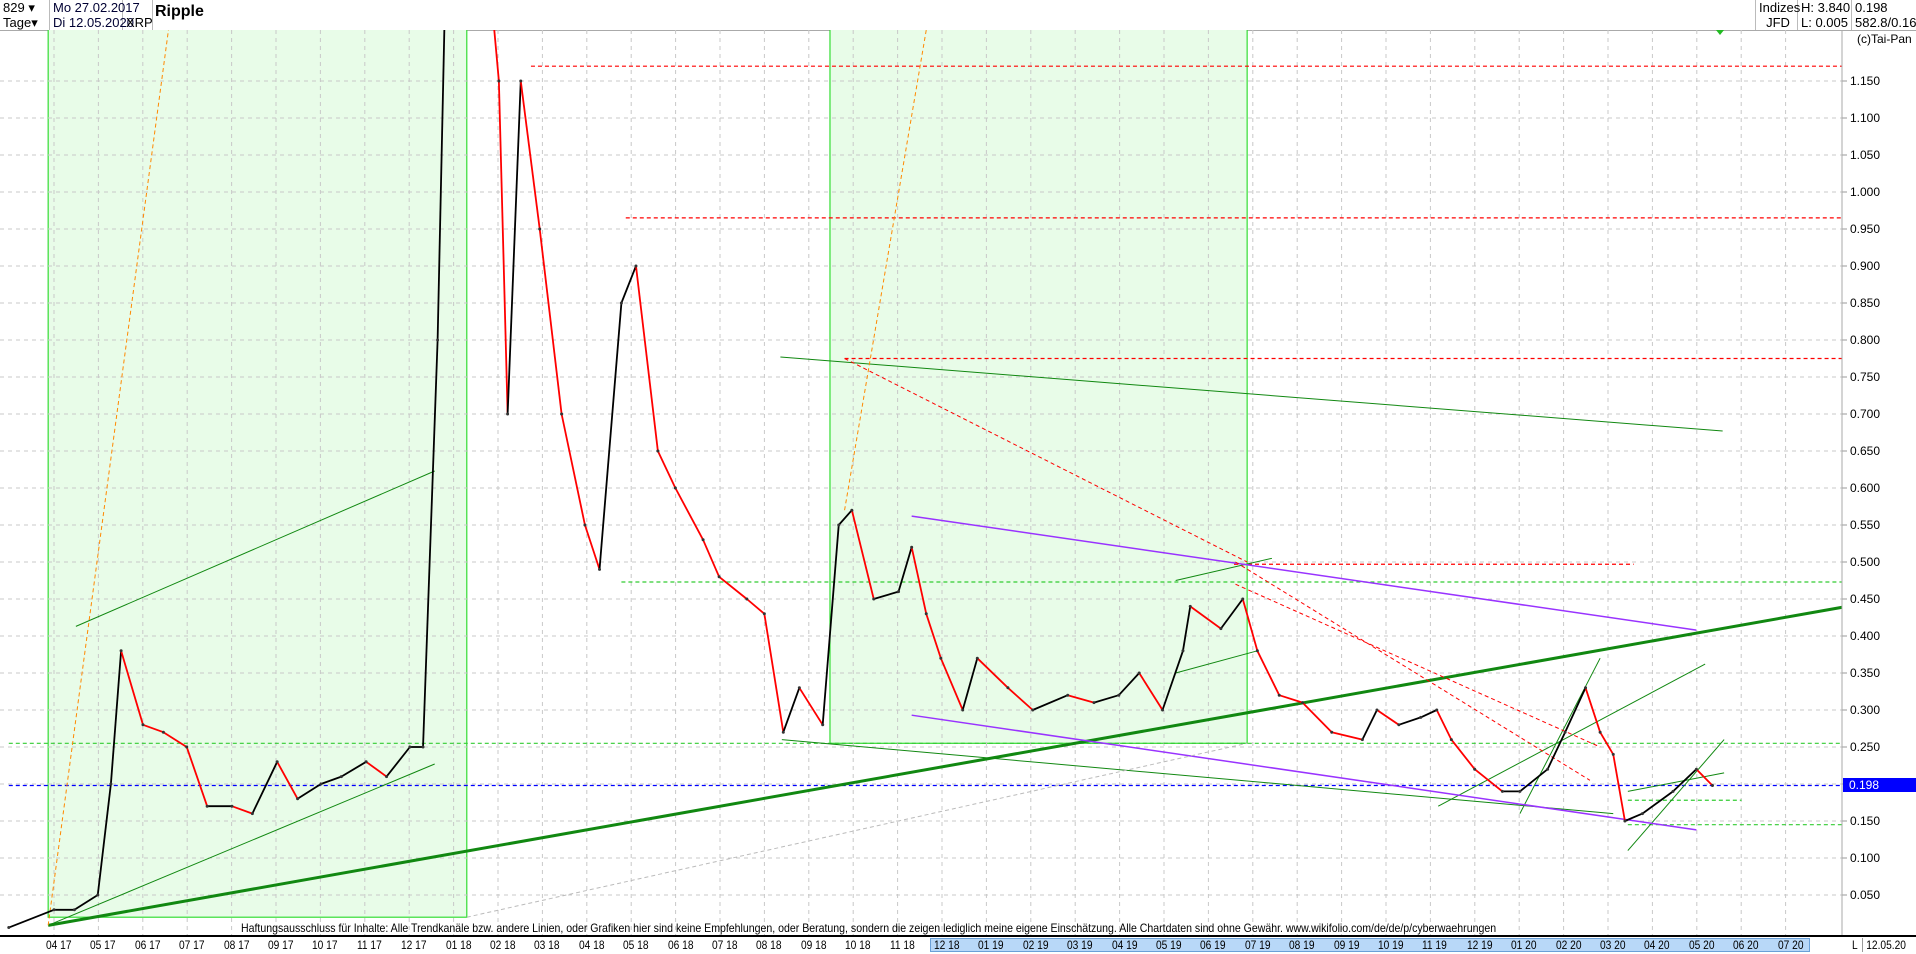 This screenshot has width=1916, height=954. What do you see at coordinates (1855, 945) in the screenshot?
I see `scale-mode: L` at bounding box center [1855, 945].